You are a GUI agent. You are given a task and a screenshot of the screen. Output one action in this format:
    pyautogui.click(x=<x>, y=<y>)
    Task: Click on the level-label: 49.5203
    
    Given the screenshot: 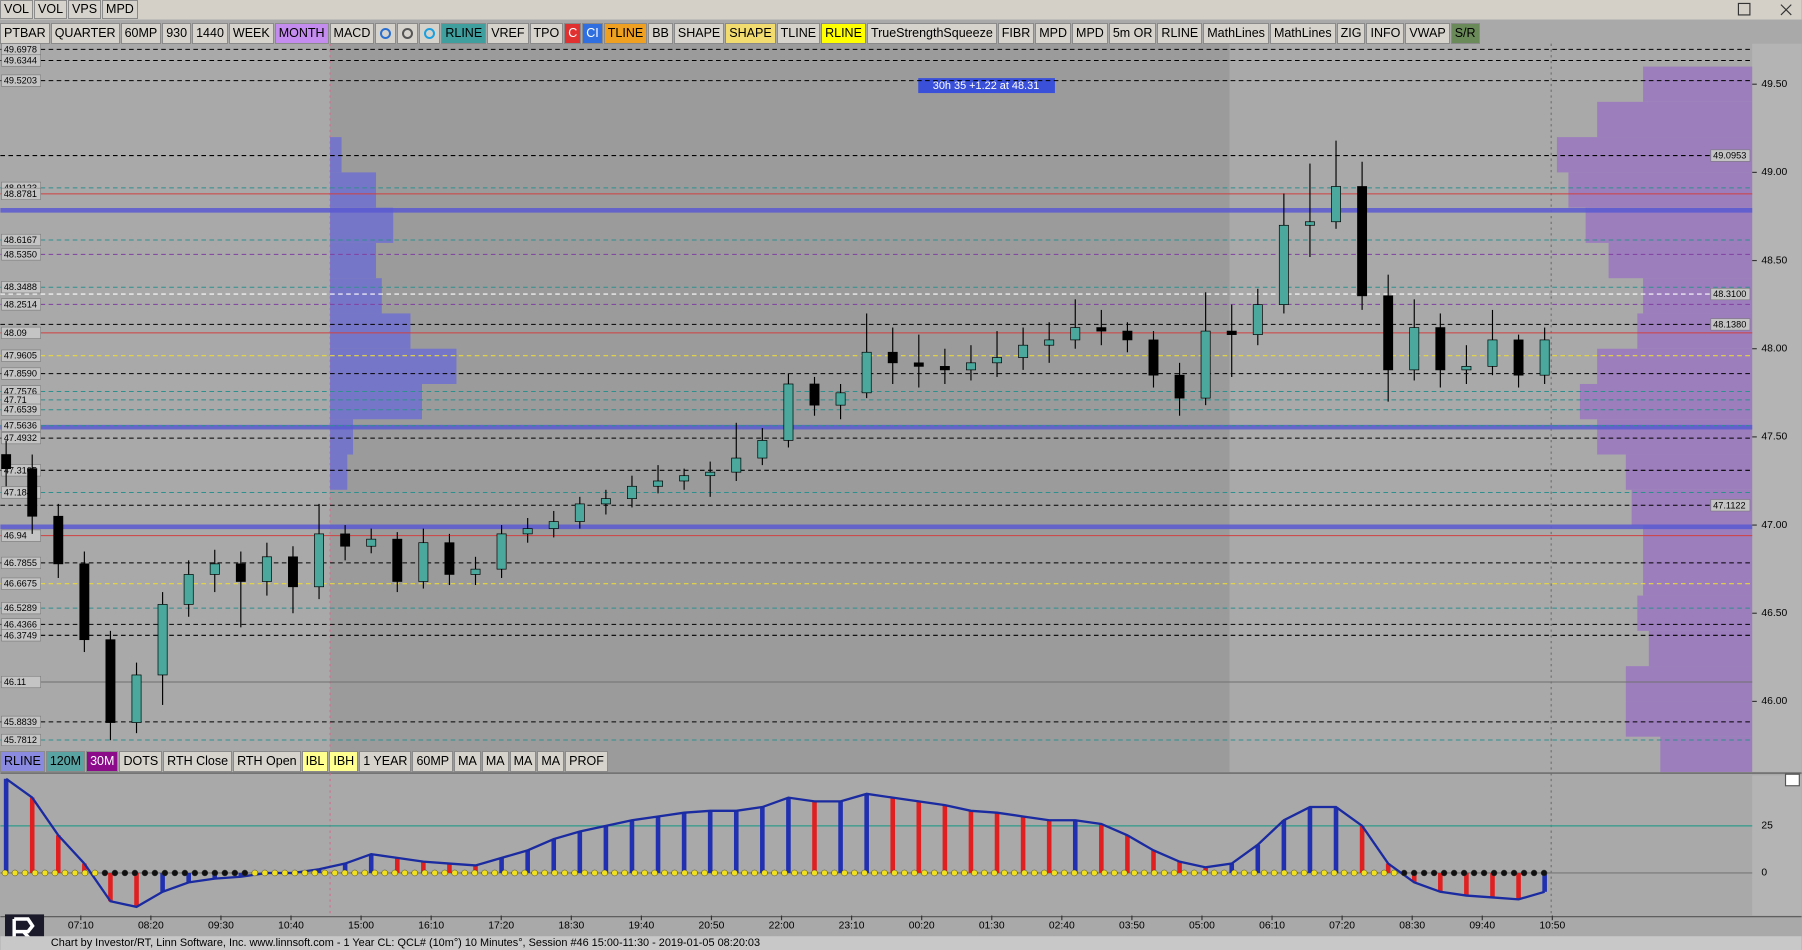 What is the action you would take?
    pyautogui.click(x=20, y=81)
    